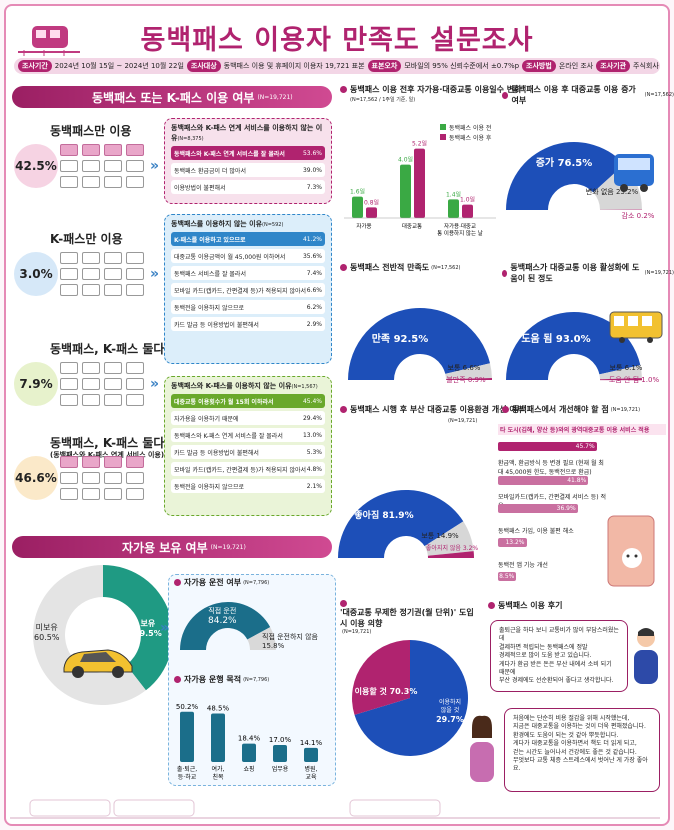  What do you see at coordinates (217, 224) in the screenshot?
I see `reason-title-text: 동백패스를 이용하지 않는 이유` at bounding box center [217, 224].